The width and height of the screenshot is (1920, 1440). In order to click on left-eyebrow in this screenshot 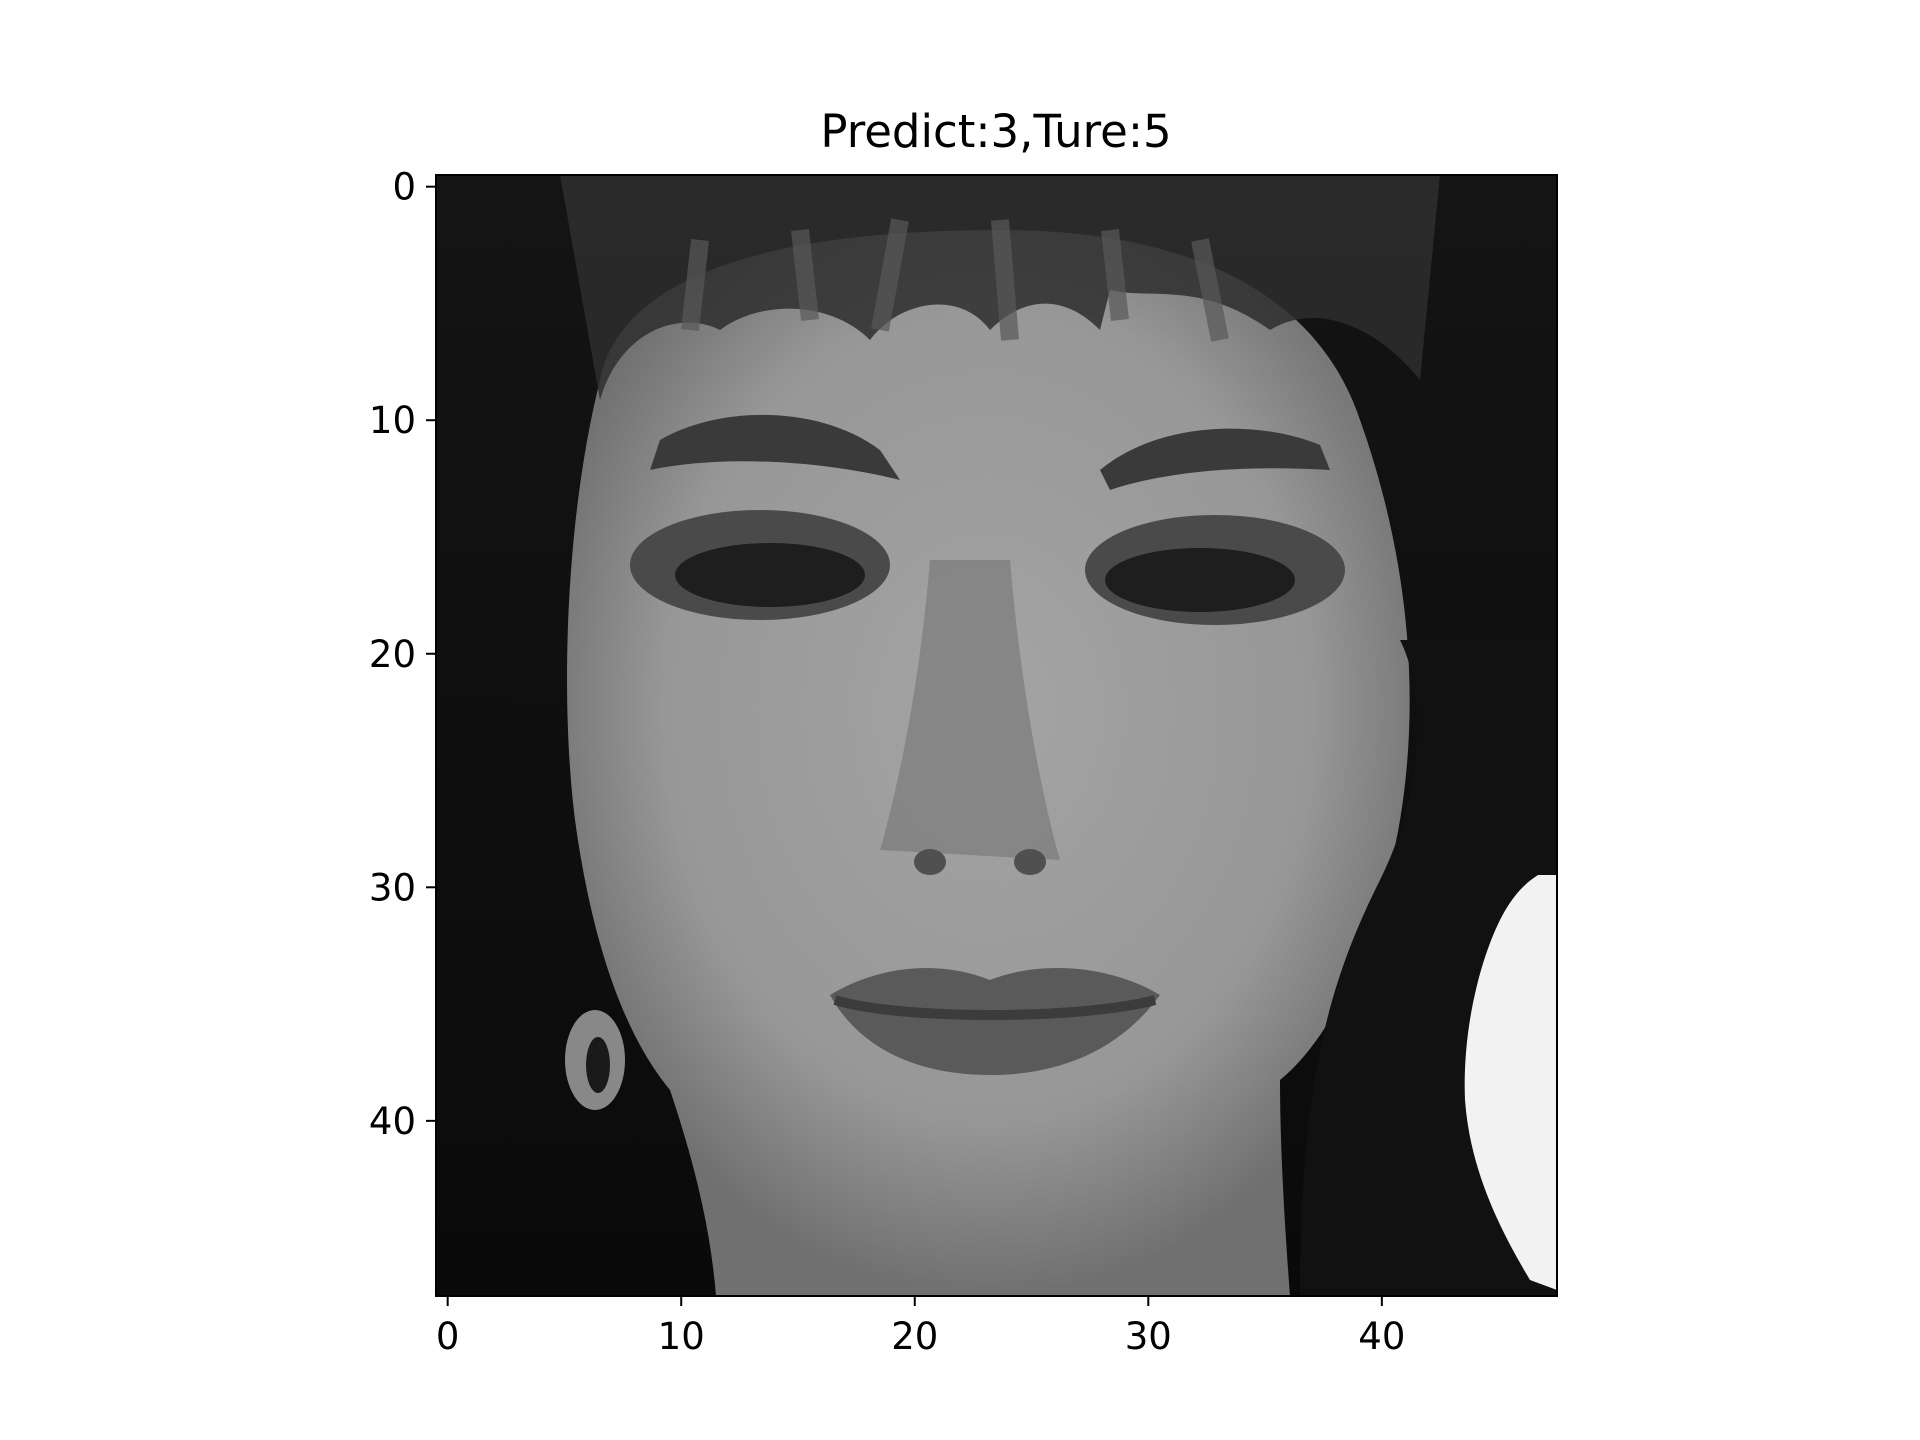, I will do `click(775, 447)`.